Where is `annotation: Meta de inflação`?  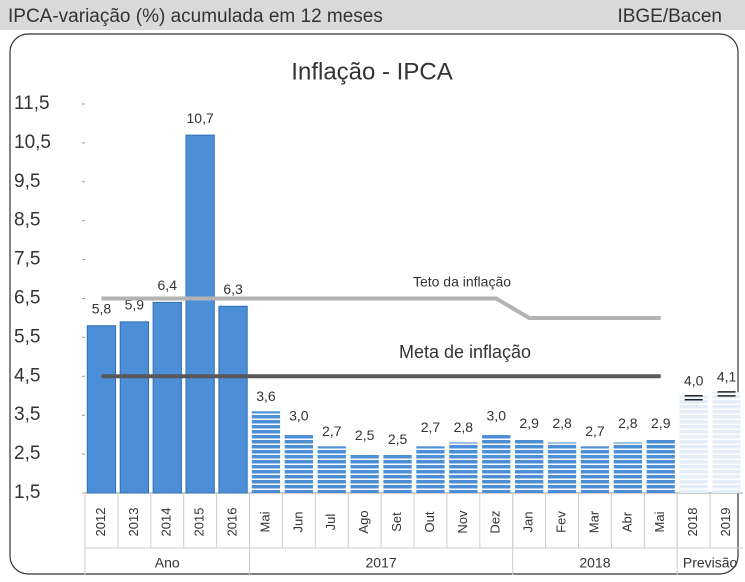 annotation: Meta de inflação is located at coordinates (465, 352).